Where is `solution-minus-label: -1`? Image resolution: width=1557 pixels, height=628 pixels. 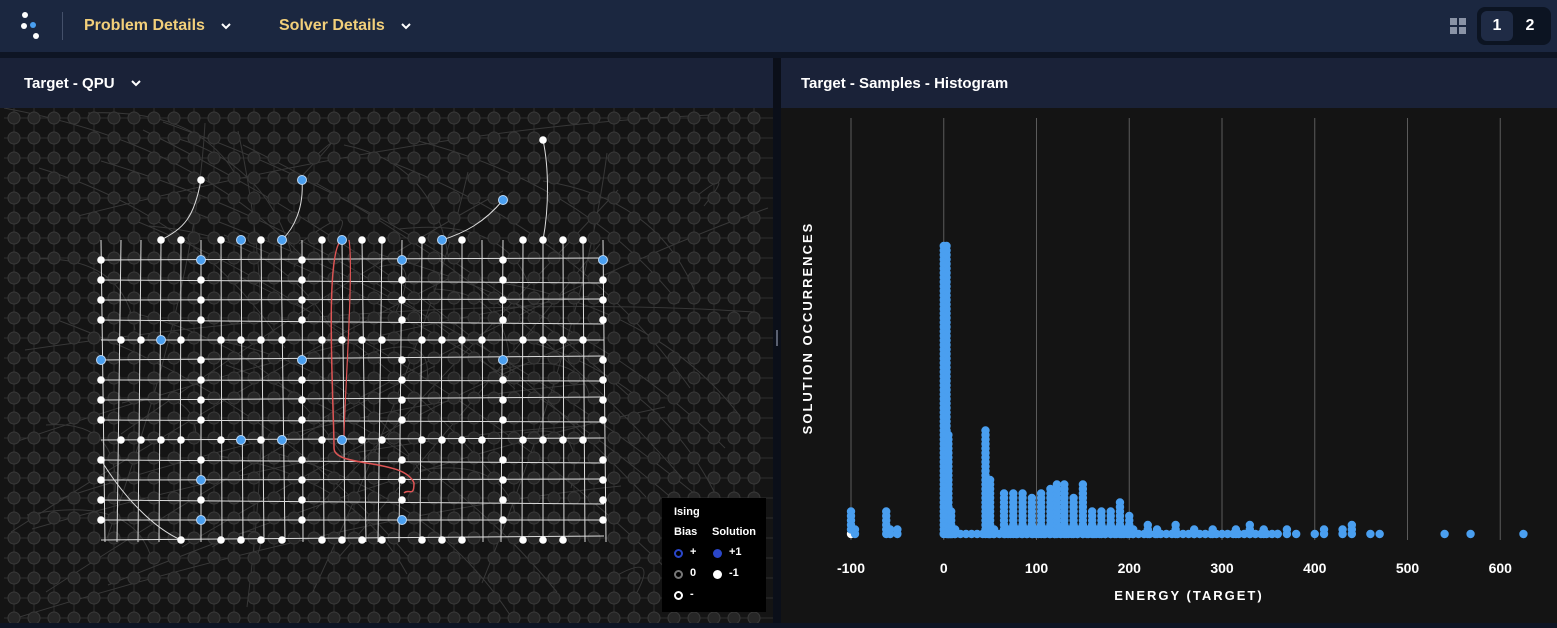
solution-minus-label: -1 is located at coordinates (734, 573).